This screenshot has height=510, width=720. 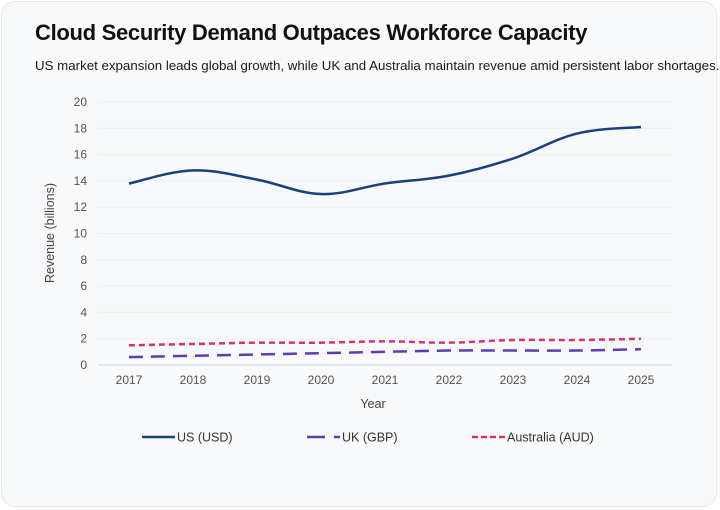 I want to click on legend-label: UK (GBP), so click(x=370, y=438).